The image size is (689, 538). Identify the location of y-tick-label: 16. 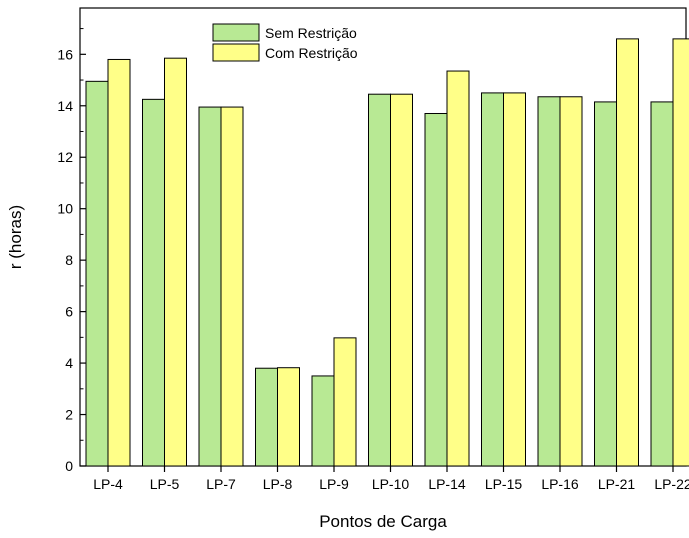
(65, 54).